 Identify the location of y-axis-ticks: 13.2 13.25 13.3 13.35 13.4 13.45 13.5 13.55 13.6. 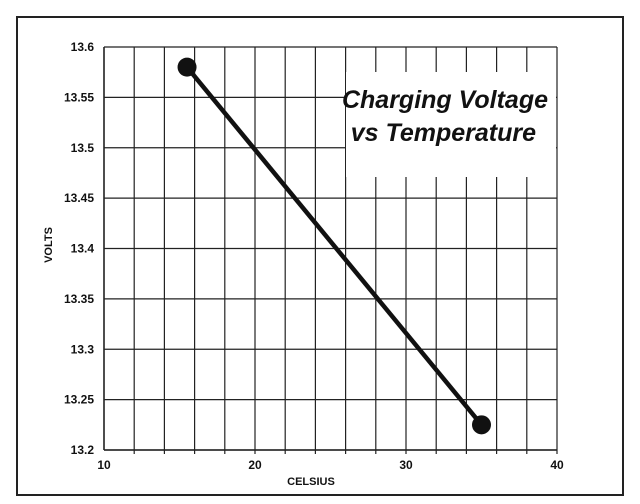
(79, 248).